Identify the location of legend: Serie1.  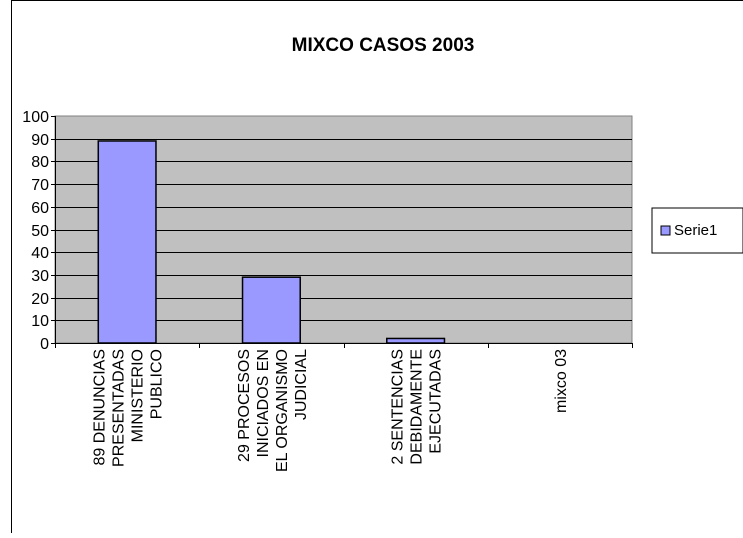
(697, 230).